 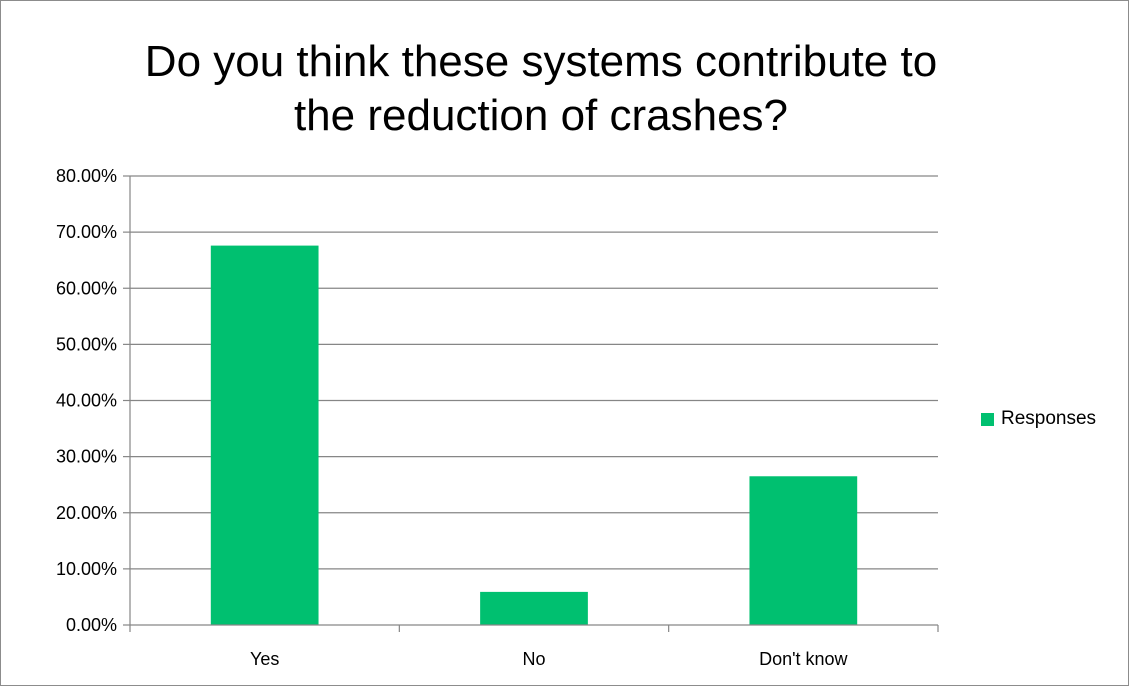 I want to click on y-tick-label: 0.00%, so click(x=91, y=625).